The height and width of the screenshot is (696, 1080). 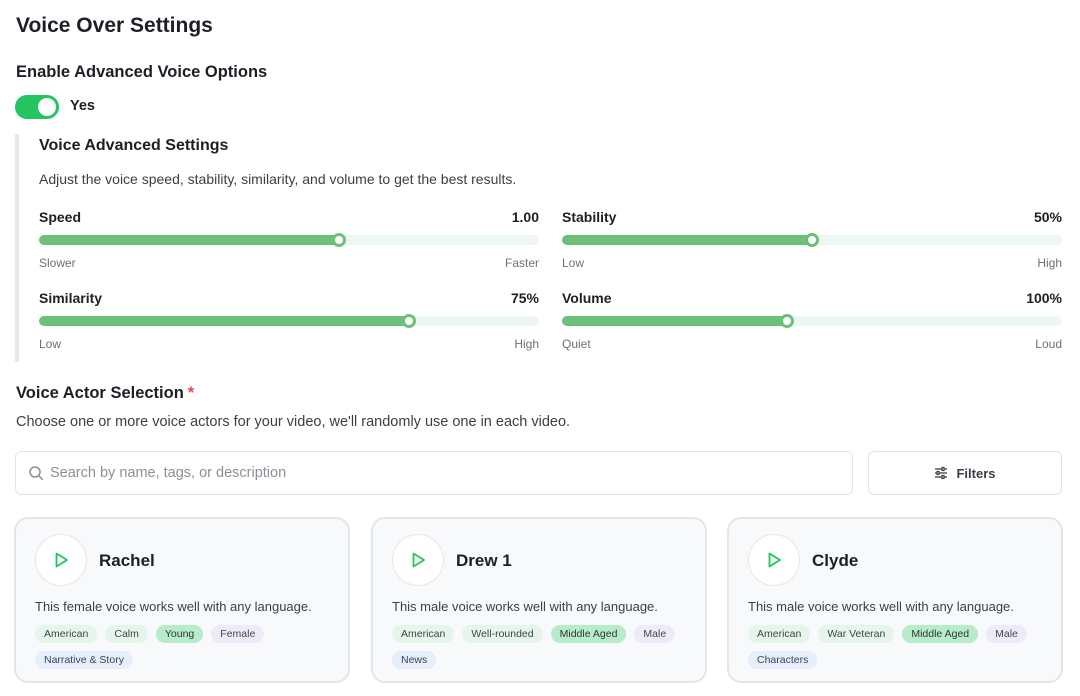 I want to click on stability-slider: Stability 50% Low High, so click(x=812, y=244).